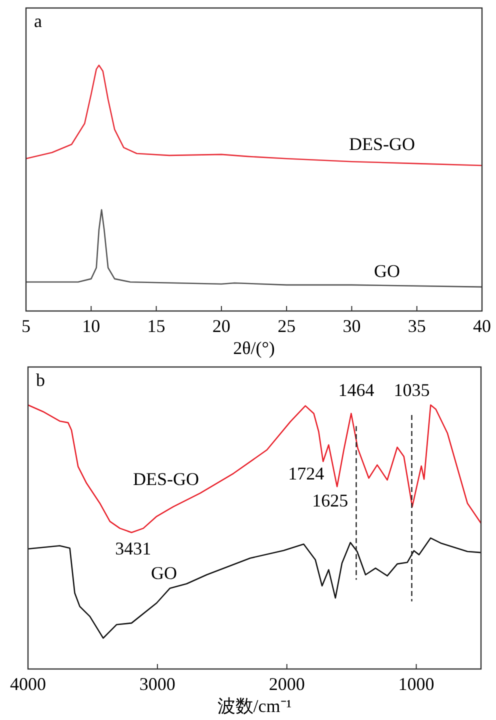 This screenshot has width=496, height=720. I want to click on annotation: 3431, so click(133, 548).